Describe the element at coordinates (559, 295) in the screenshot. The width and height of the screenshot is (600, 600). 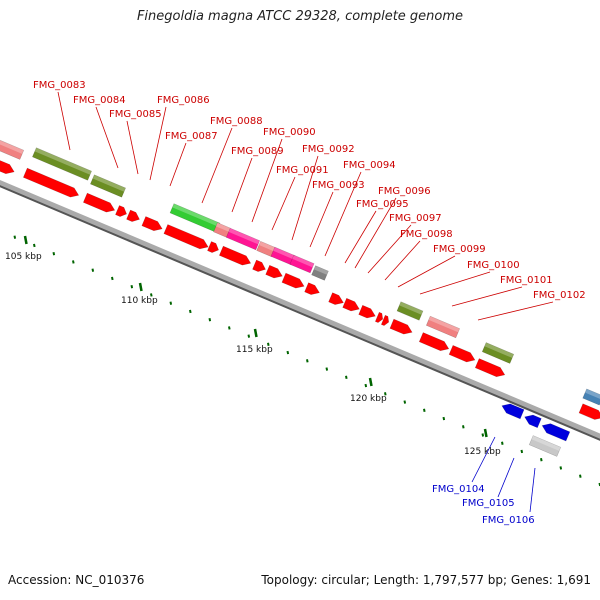
I see `gene-label: FMG_0102` at that location.